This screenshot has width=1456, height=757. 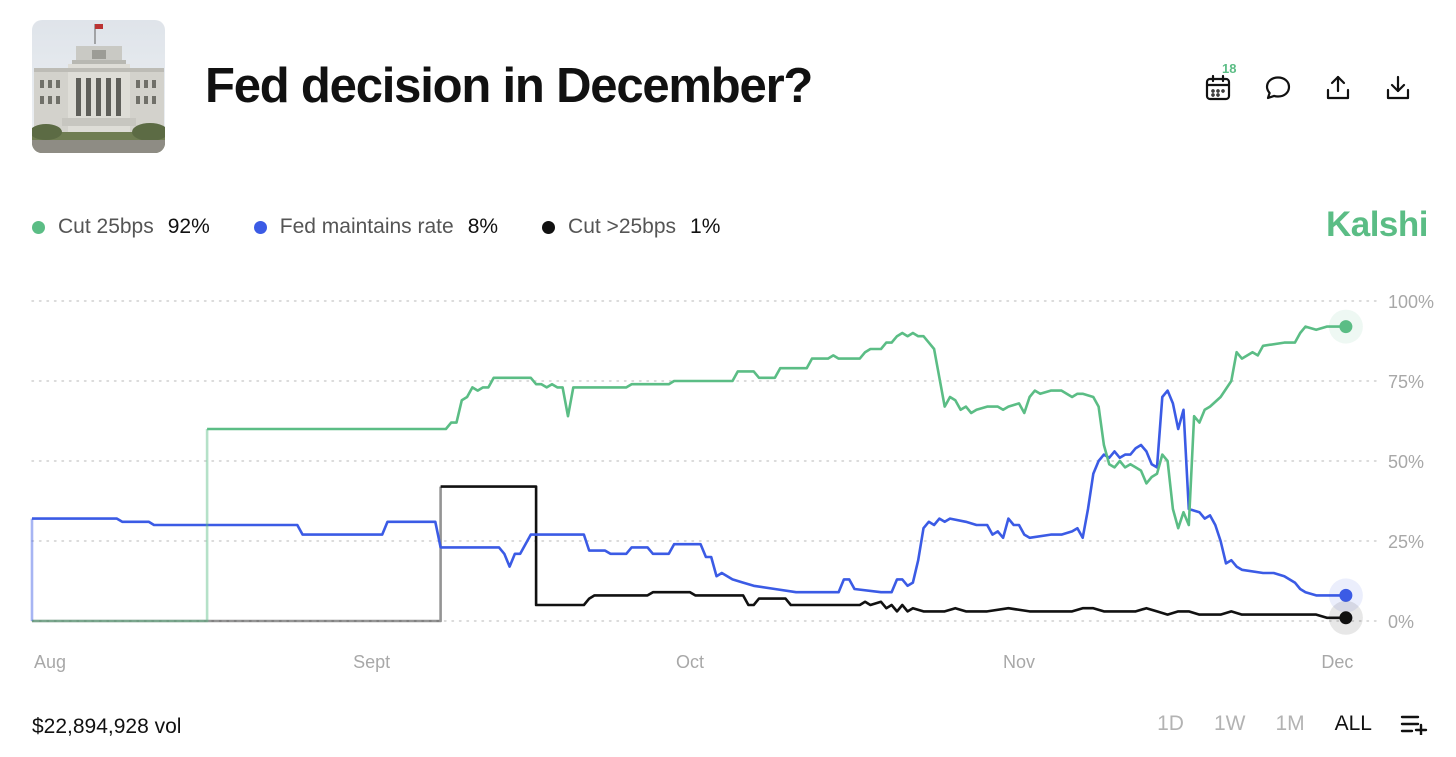 I want to click on volume-label: $22,894,928 vol, so click(x=107, y=726).